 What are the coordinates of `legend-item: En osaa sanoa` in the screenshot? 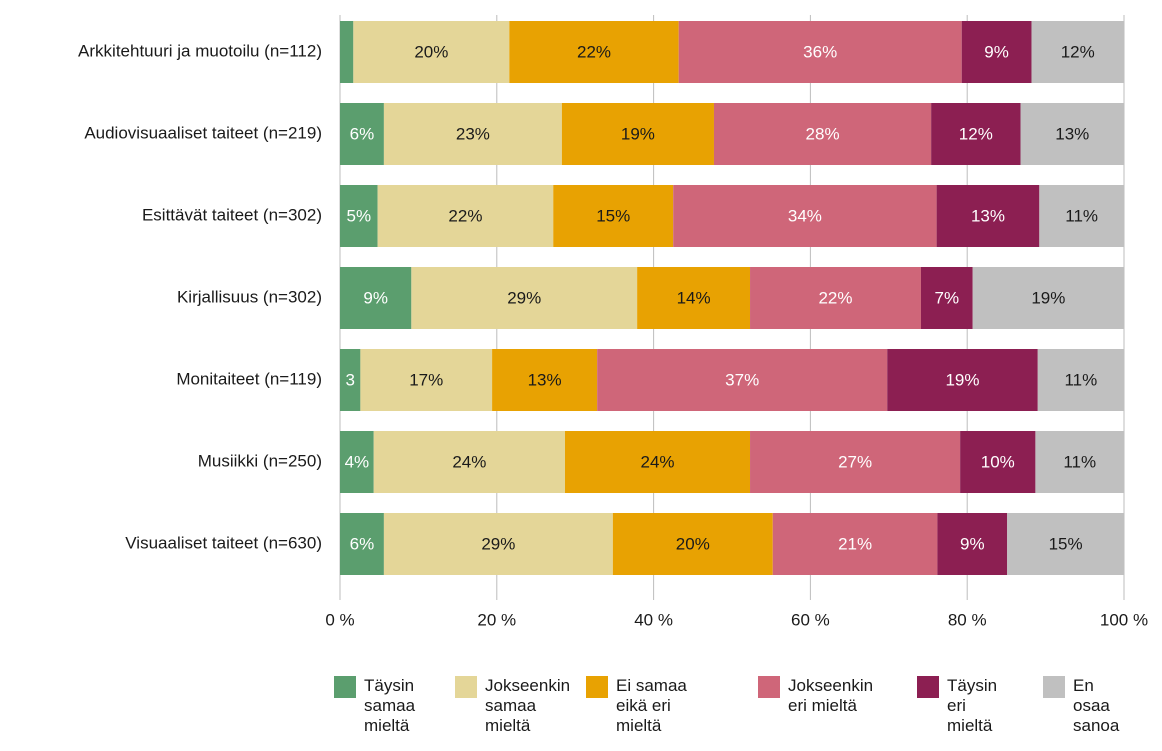 It's located at (1081, 706).